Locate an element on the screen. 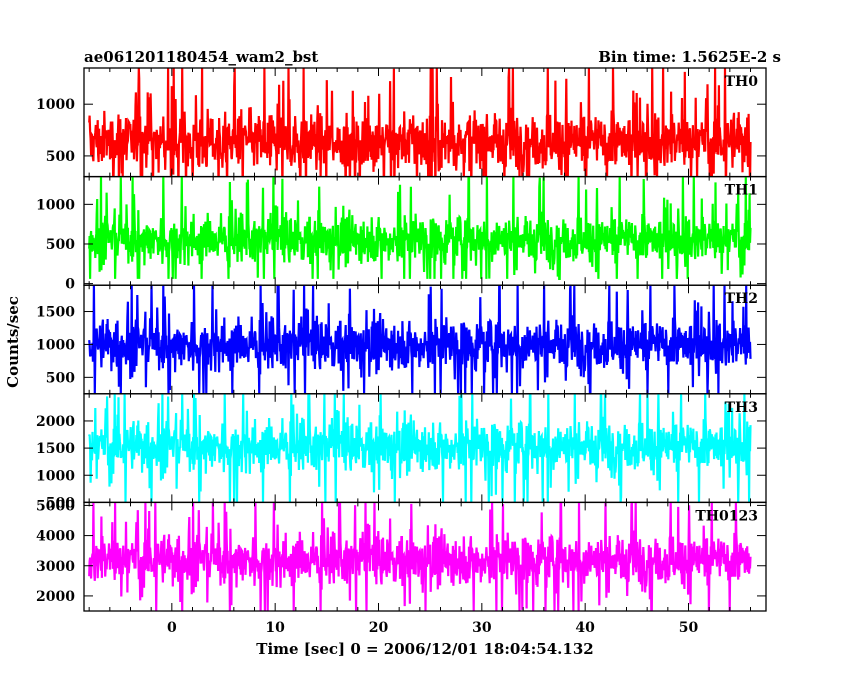 The image size is (850, 680). panel-th0123: 2000 3000 4000 5000 TH0123 is located at coordinates (401, 555).